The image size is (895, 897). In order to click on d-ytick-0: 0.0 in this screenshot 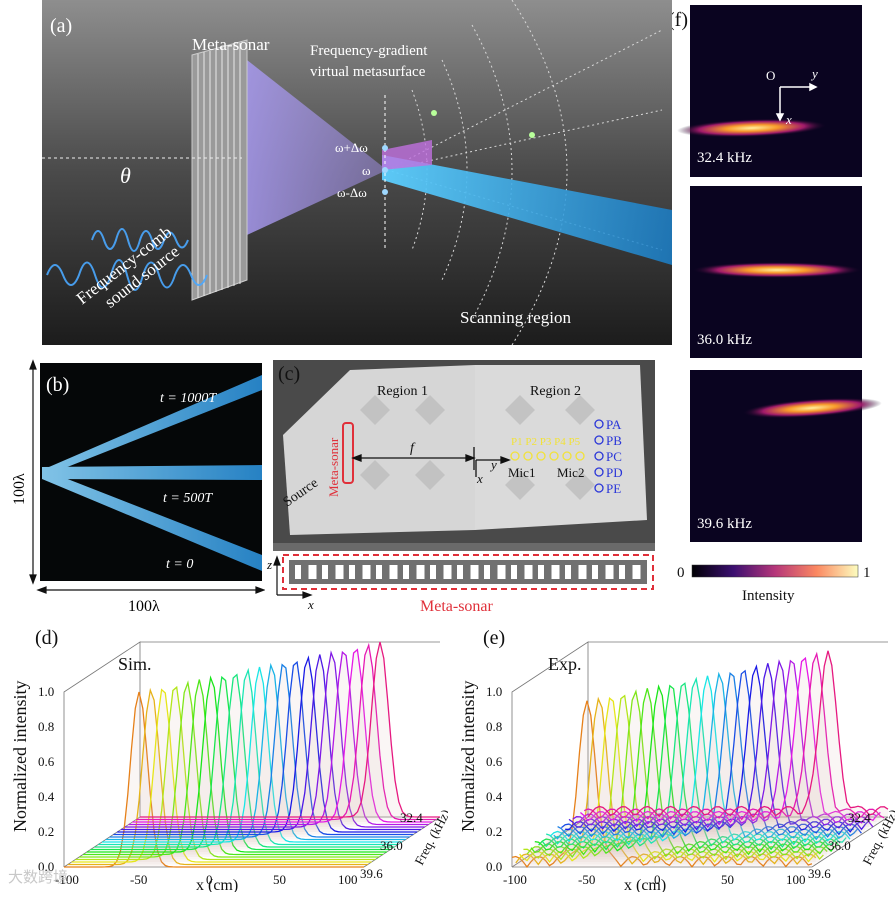, I will do `click(46, 866)`.